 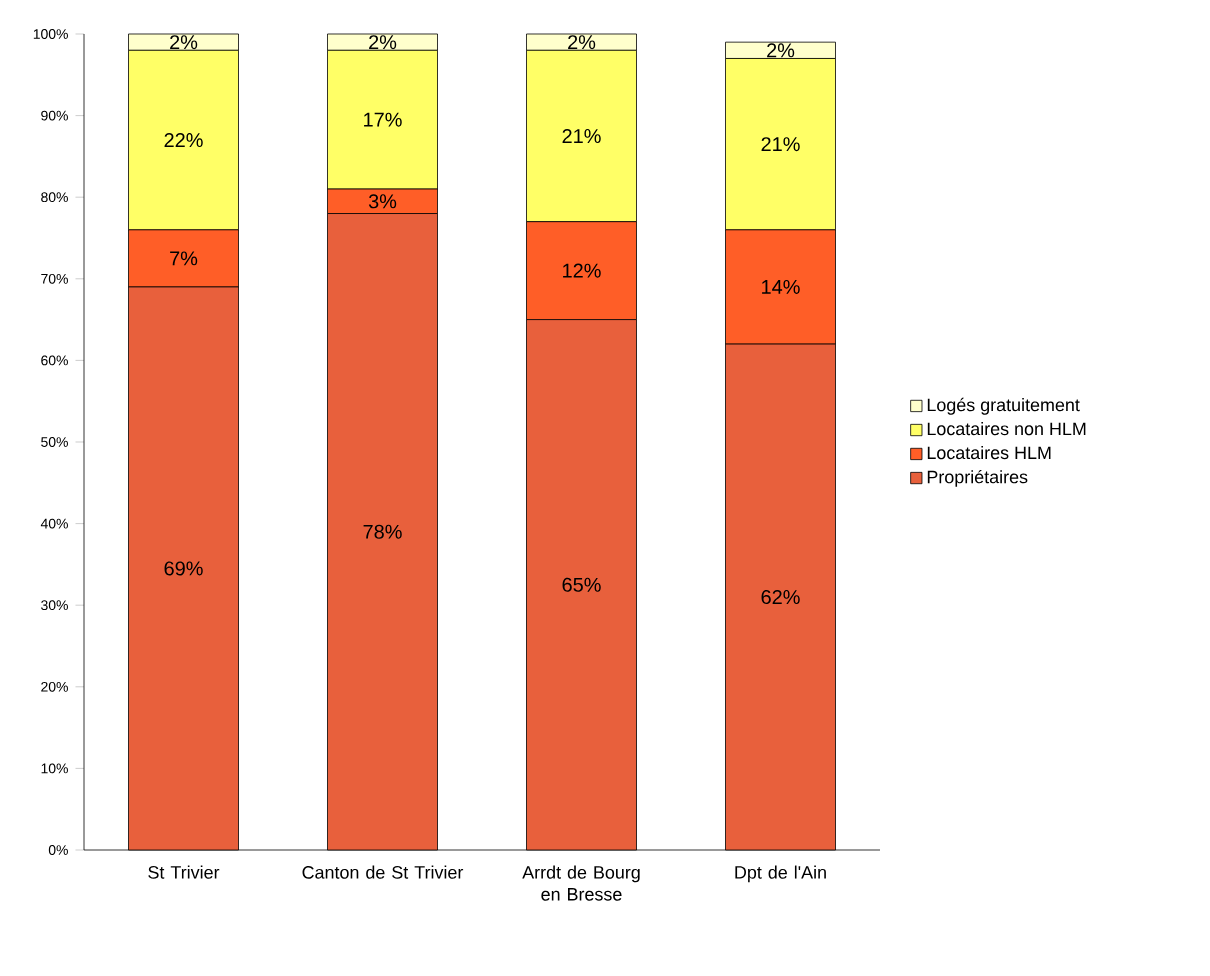 I want to click on x-tick-label: Canton de St Trivier, so click(x=383, y=872).